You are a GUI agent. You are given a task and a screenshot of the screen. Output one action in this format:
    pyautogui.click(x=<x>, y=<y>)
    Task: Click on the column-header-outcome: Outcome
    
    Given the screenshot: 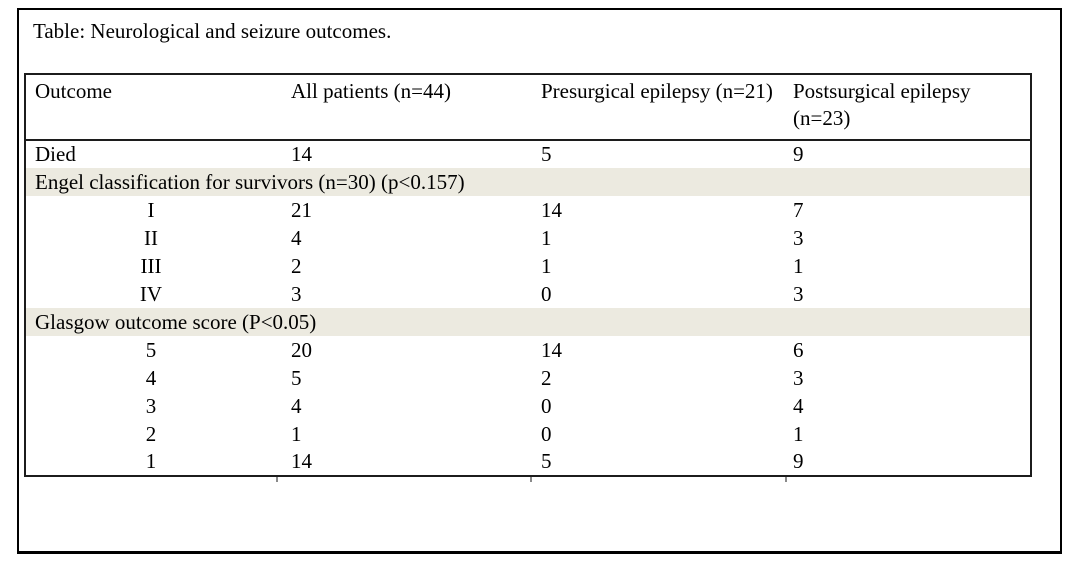 What is the action you would take?
    pyautogui.click(x=151, y=107)
    